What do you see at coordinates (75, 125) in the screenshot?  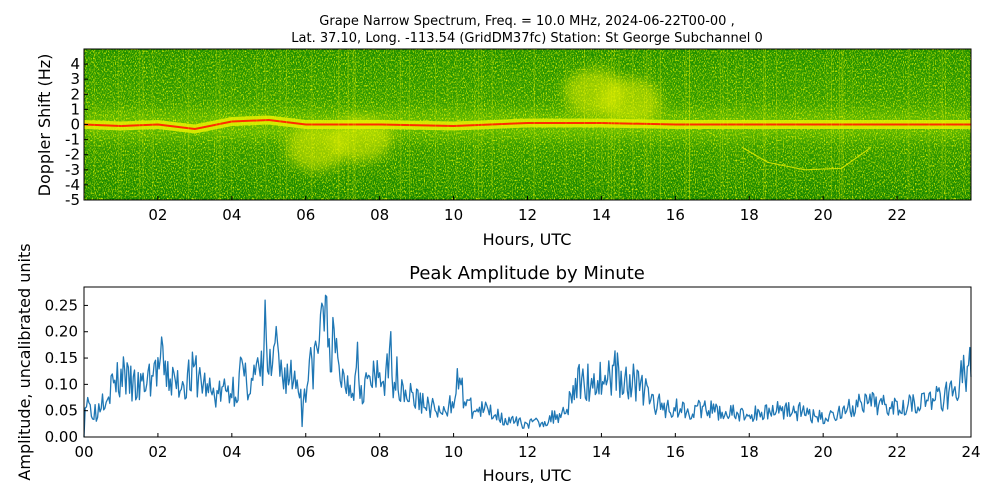 I see `spectrogram-y-tick-label: 0` at bounding box center [75, 125].